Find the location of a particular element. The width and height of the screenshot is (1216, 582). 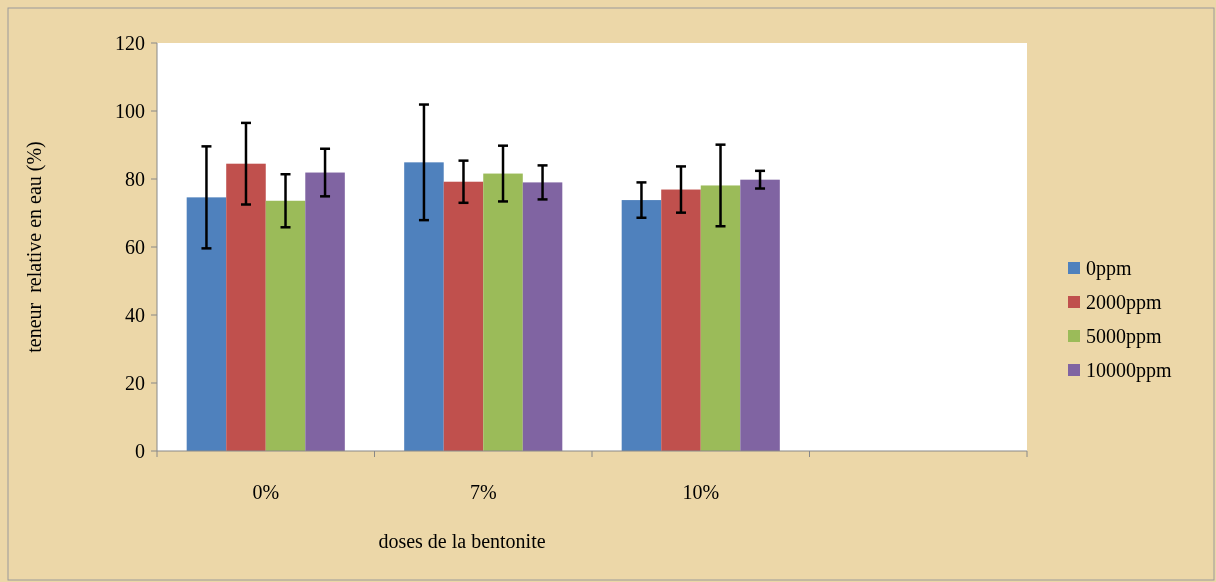

y-axis-title: teneur relative en eau (%) is located at coordinates (34, 247).